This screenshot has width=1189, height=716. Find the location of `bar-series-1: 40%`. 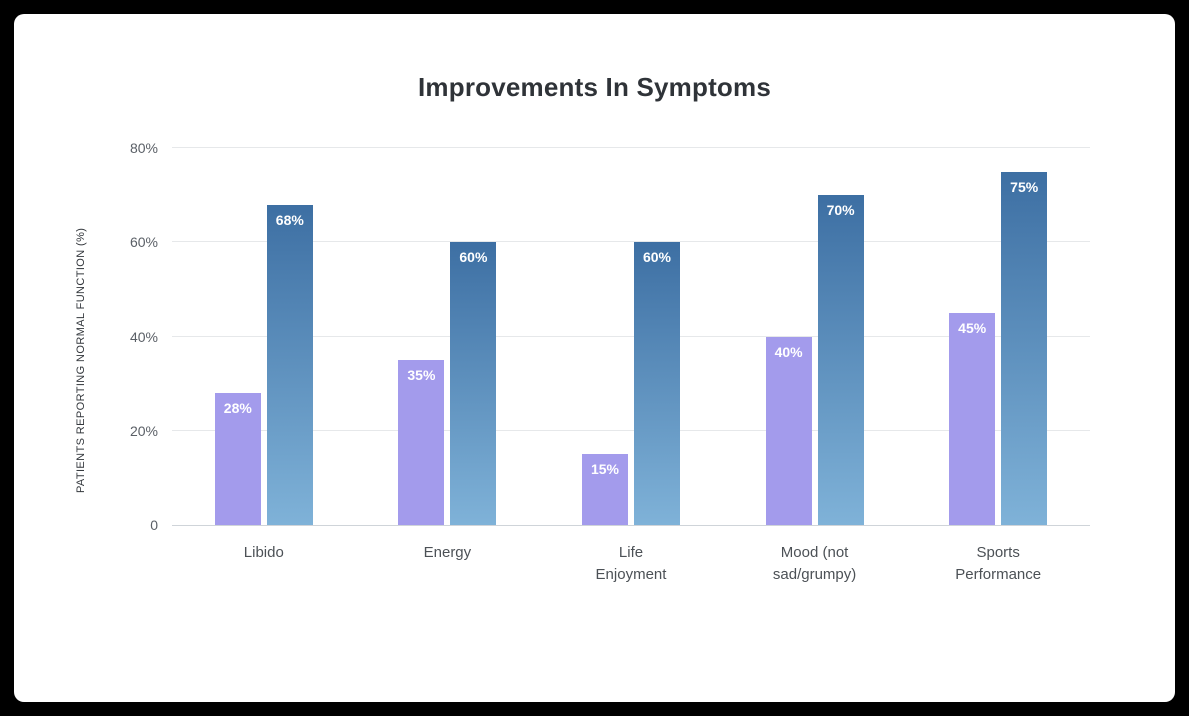

bar-series-1: 40% is located at coordinates (788, 430).